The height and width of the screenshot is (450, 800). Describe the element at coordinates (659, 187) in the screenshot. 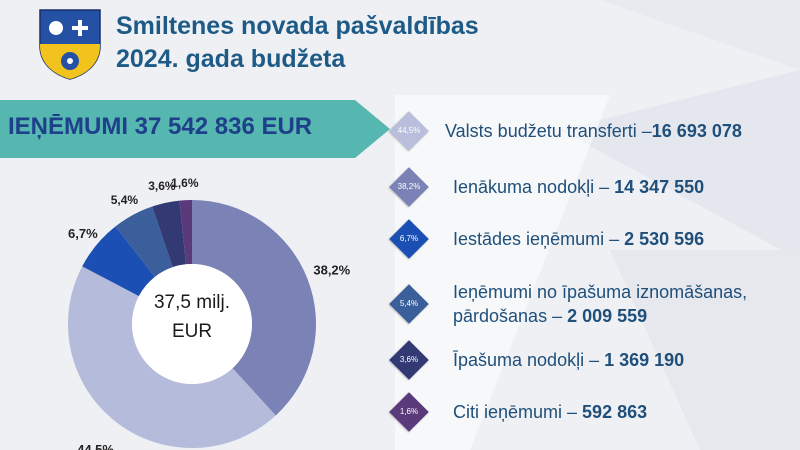

I see `legend-value: 14 347 550` at that location.